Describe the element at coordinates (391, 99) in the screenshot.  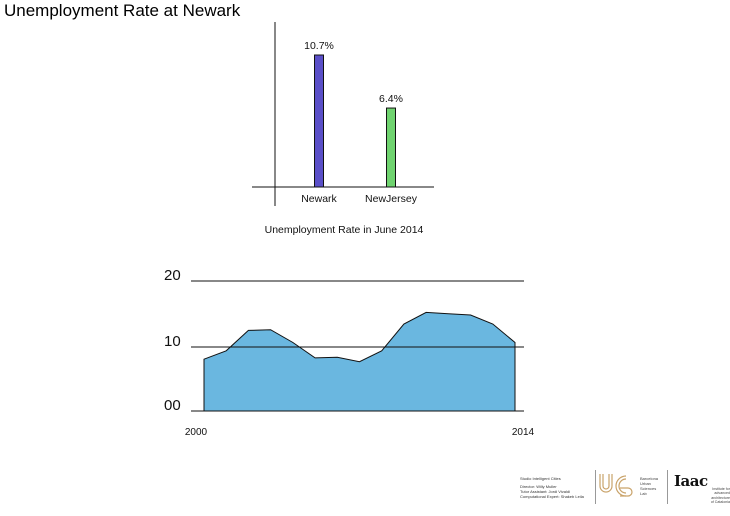
I see `bar-value-label: 6.4%` at that location.